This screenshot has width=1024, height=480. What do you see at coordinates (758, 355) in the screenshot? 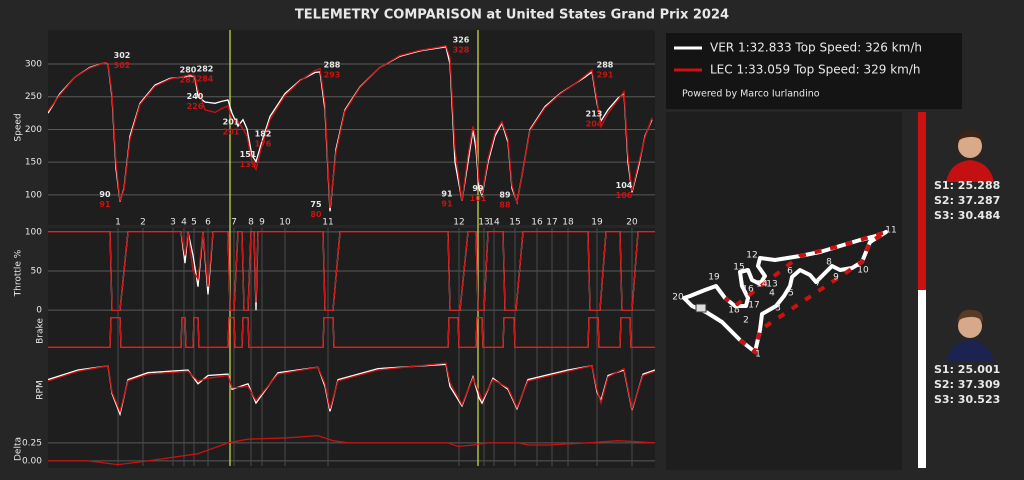
I see `track-corner-label: 1` at bounding box center [758, 355].